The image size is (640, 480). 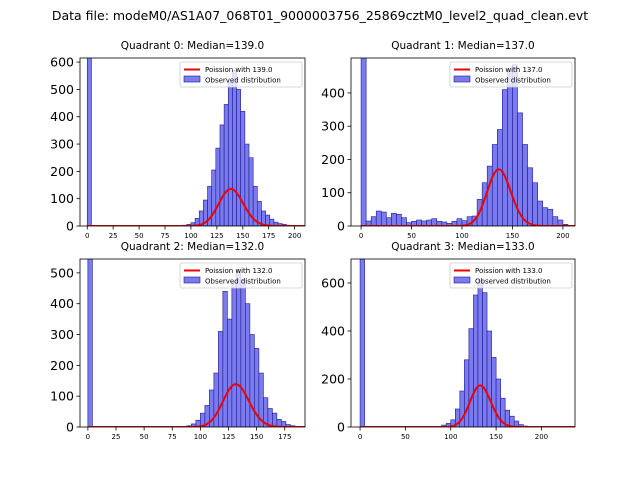 I want to click on legend-poisson-label: Poission with 133.0, so click(x=509, y=271).